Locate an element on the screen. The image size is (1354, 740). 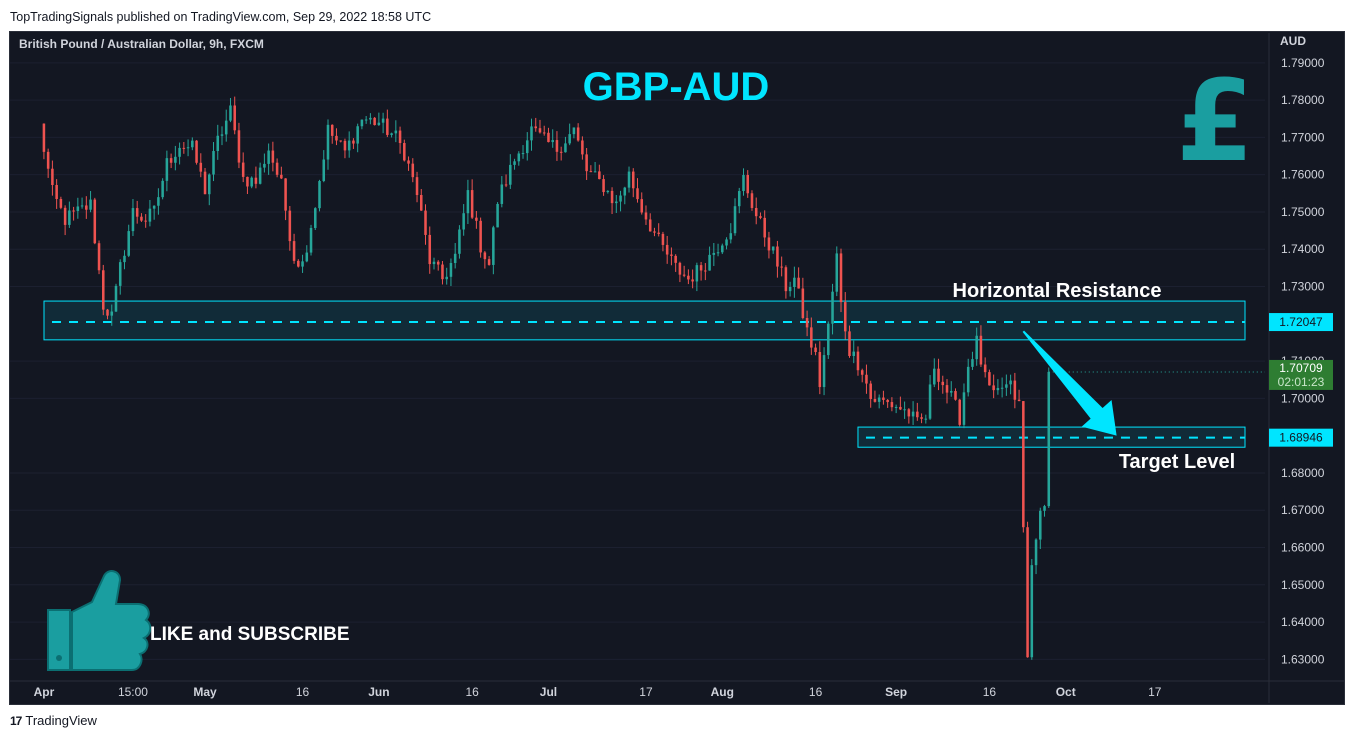
tradingview-footer: 17 TradingView is located at coordinates (53, 720).